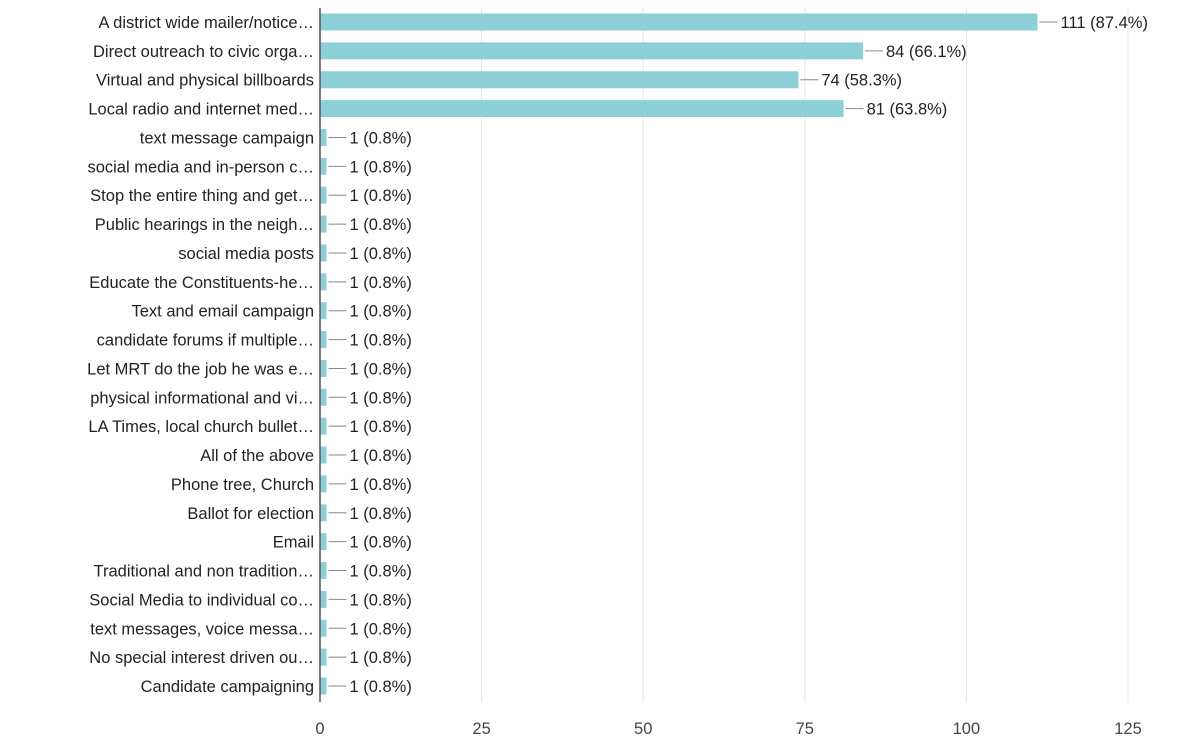  What do you see at coordinates (257, 456) in the screenshot?
I see `category-label: All of the above` at bounding box center [257, 456].